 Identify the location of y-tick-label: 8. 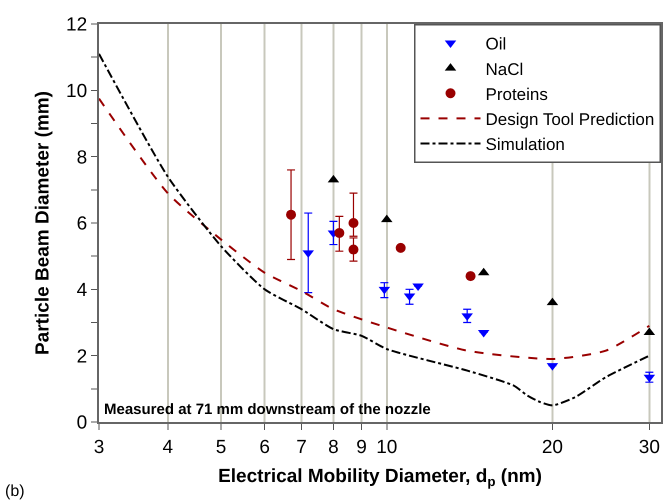
(82, 157).